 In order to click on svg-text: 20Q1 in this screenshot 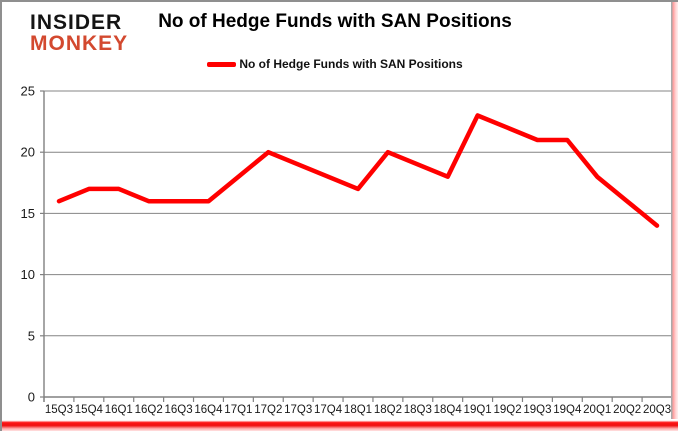, I will do `click(597, 410)`.